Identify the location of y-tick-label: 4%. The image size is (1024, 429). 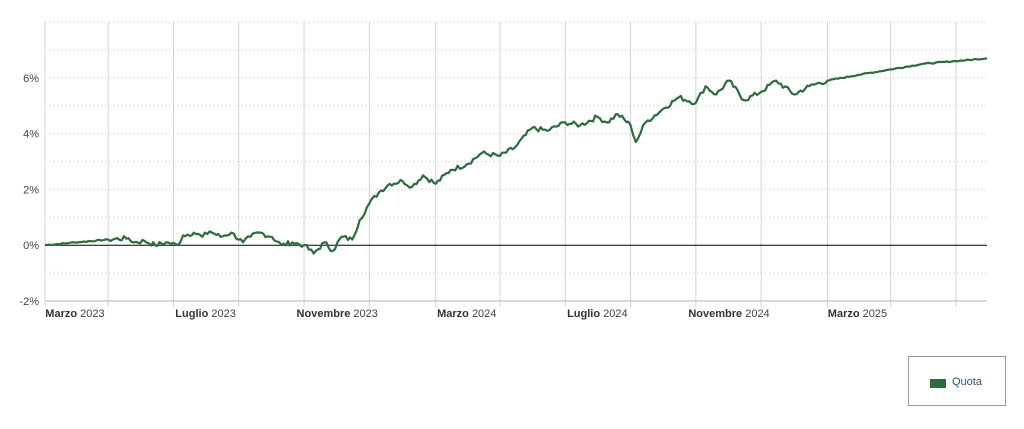
(31, 135).